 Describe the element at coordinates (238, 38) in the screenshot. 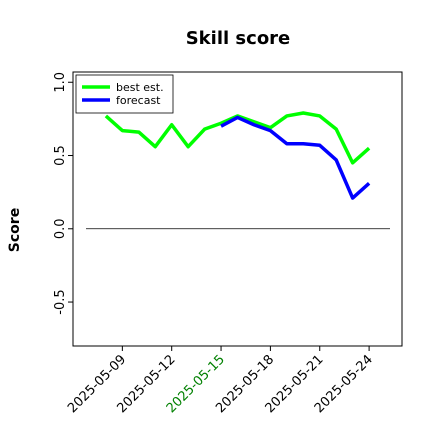

I see `chart-title: Skill score` at that location.